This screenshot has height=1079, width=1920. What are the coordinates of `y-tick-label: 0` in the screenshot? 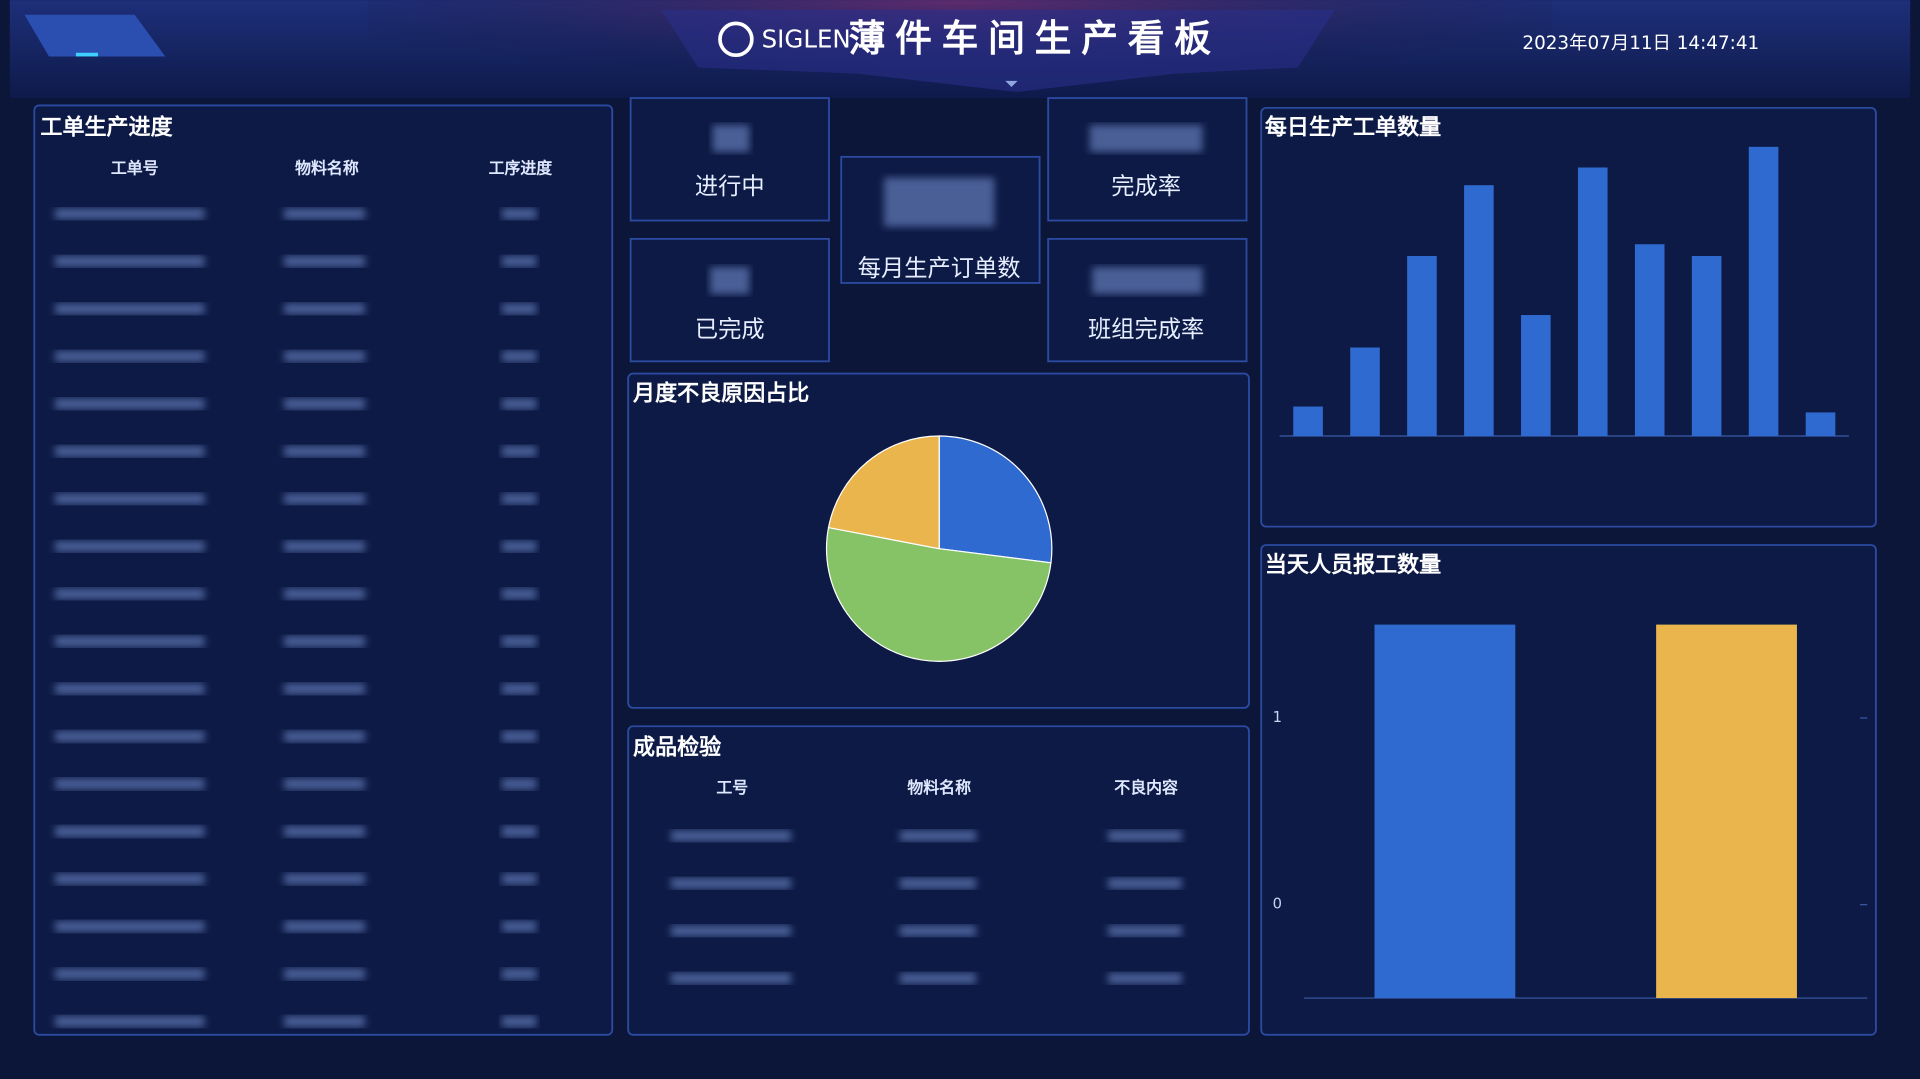 It's located at (1277, 904).